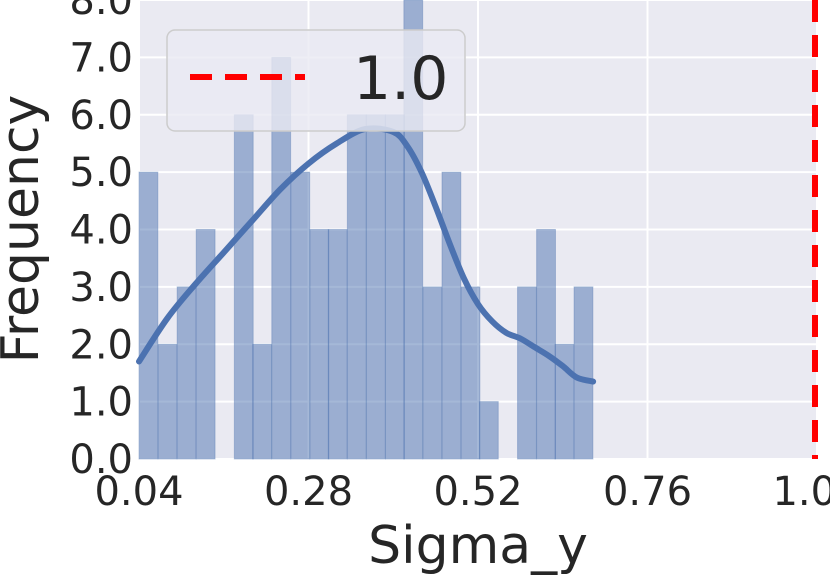 The width and height of the screenshot is (830, 576). Describe the element at coordinates (400, 79) in the screenshot. I see `legend-label: 1.0` at that location.